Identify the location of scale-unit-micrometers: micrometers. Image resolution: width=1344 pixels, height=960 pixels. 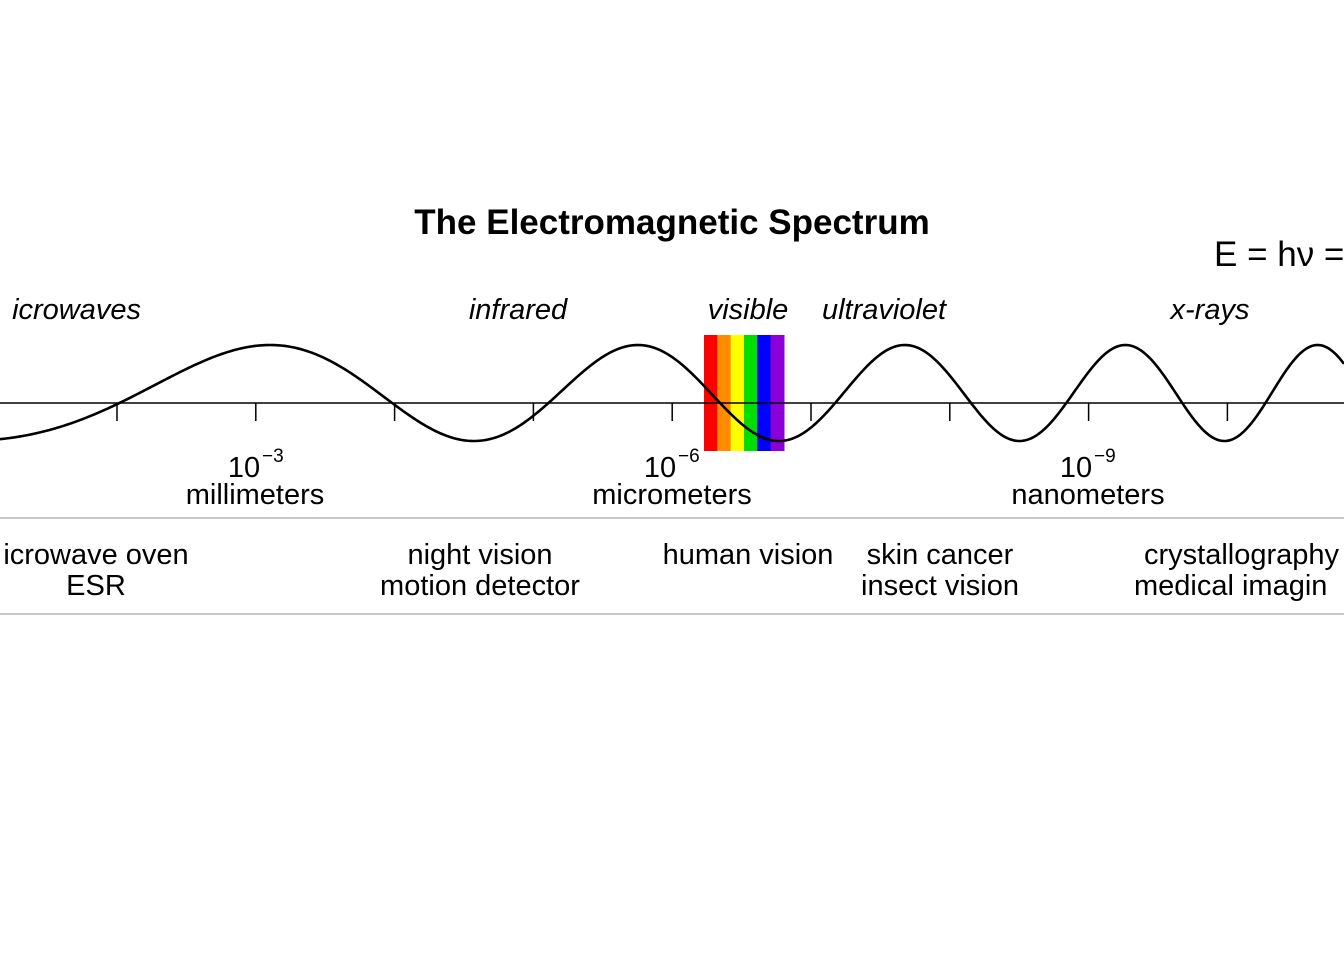
(672, 495).